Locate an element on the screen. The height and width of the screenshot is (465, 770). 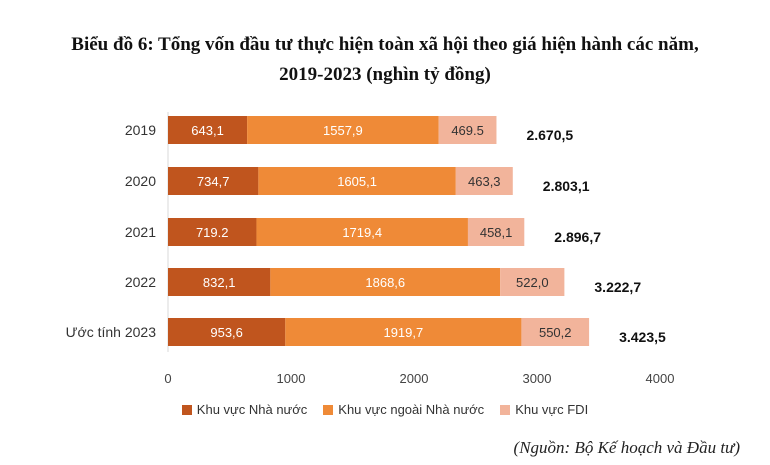
data-label: 1868,6 is located at coordinates (385, 282).